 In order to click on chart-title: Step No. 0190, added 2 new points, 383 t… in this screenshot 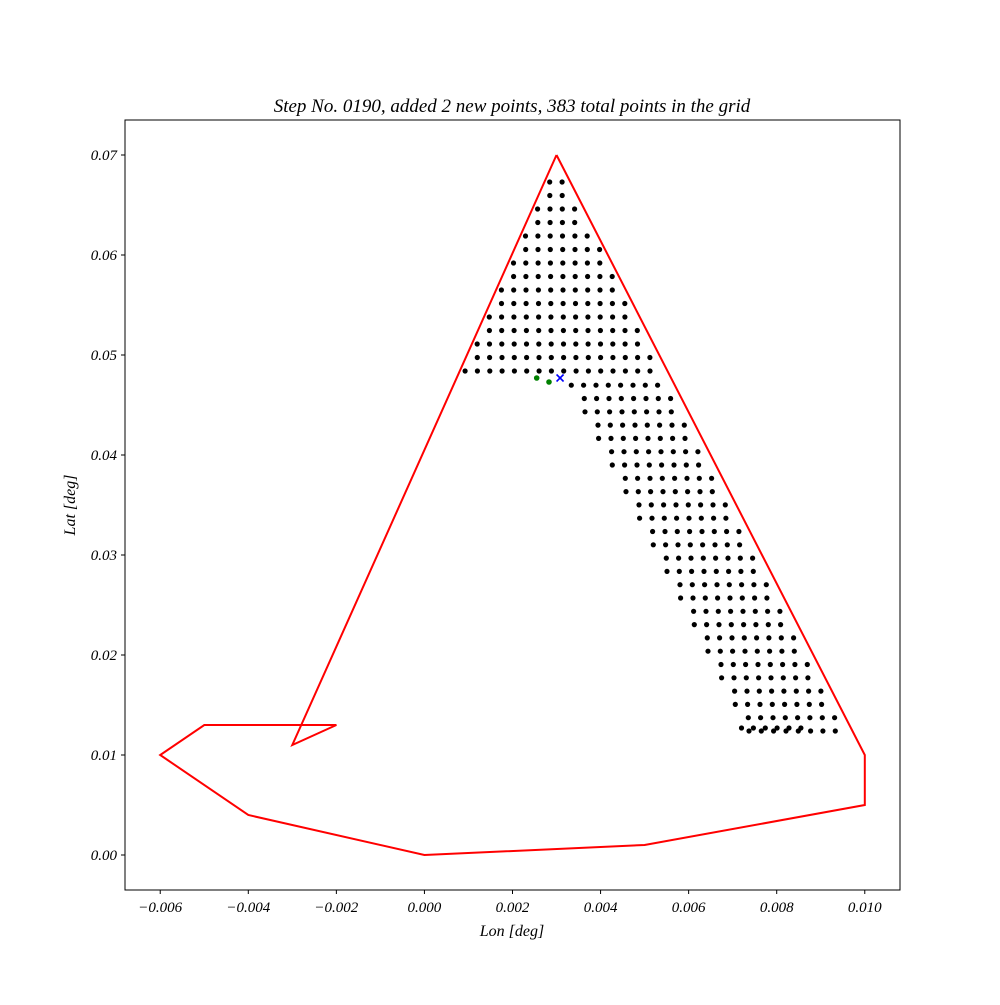, I will do `click(512, 106)`.